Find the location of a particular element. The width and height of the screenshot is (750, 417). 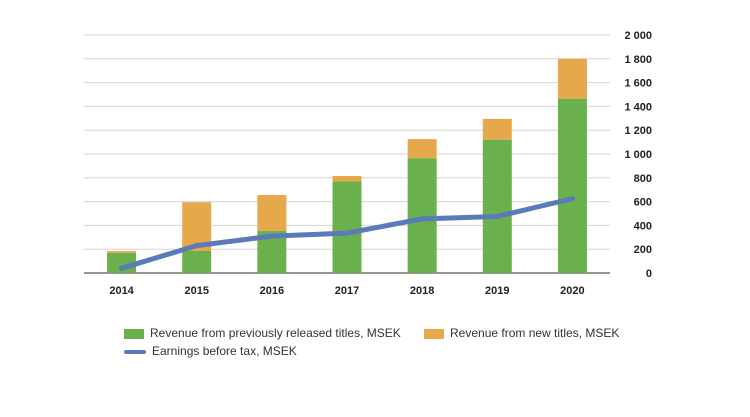

x-tick-label: 2014 is located at coordinates (121, 291).